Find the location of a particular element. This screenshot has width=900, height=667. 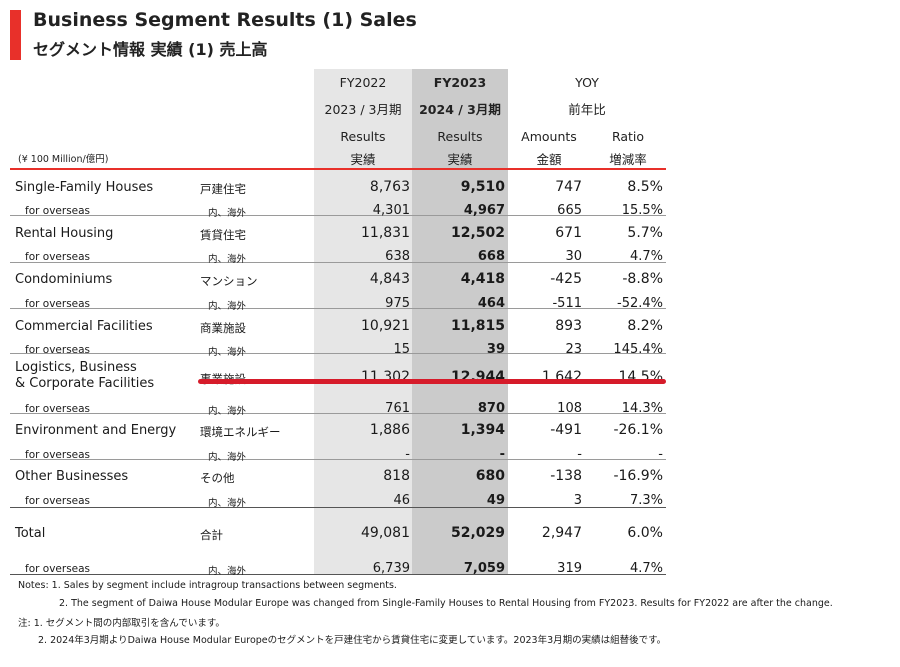

fy2022-header: FY2022 is located at coordinates (363, 82).